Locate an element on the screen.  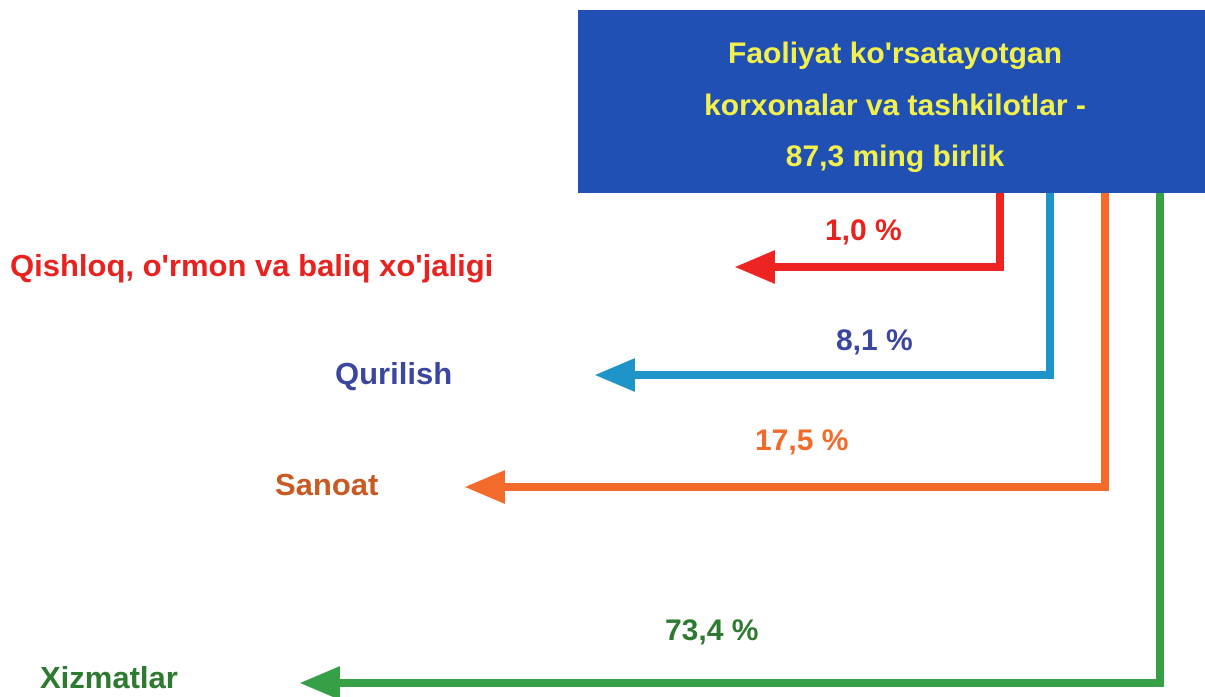
header-line: 87,3 ming birlik is located at coordinates (895, 156).